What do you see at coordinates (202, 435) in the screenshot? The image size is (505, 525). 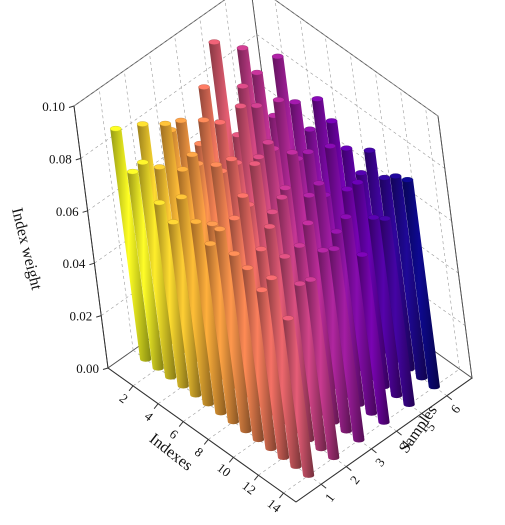 I see `x-axis-line` at bounding box center [202, 435].